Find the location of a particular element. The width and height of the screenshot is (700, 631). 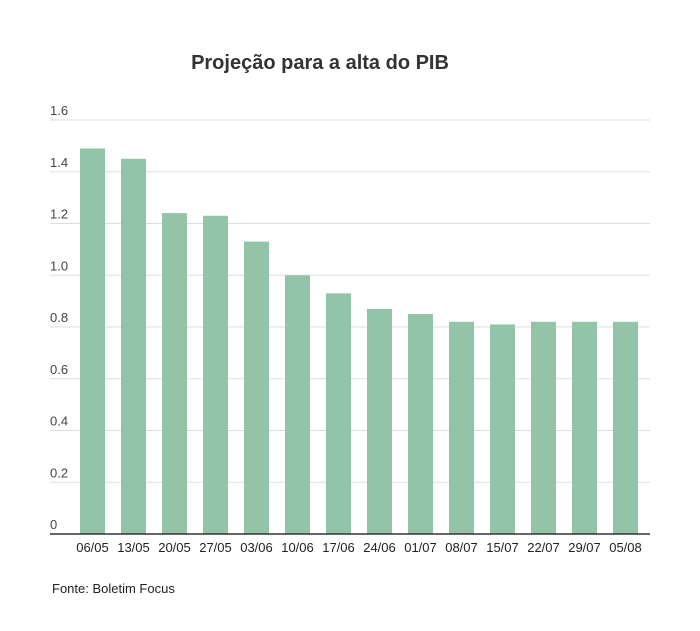

y-tick-label: 0.6 is located at coordinates (59, 369).